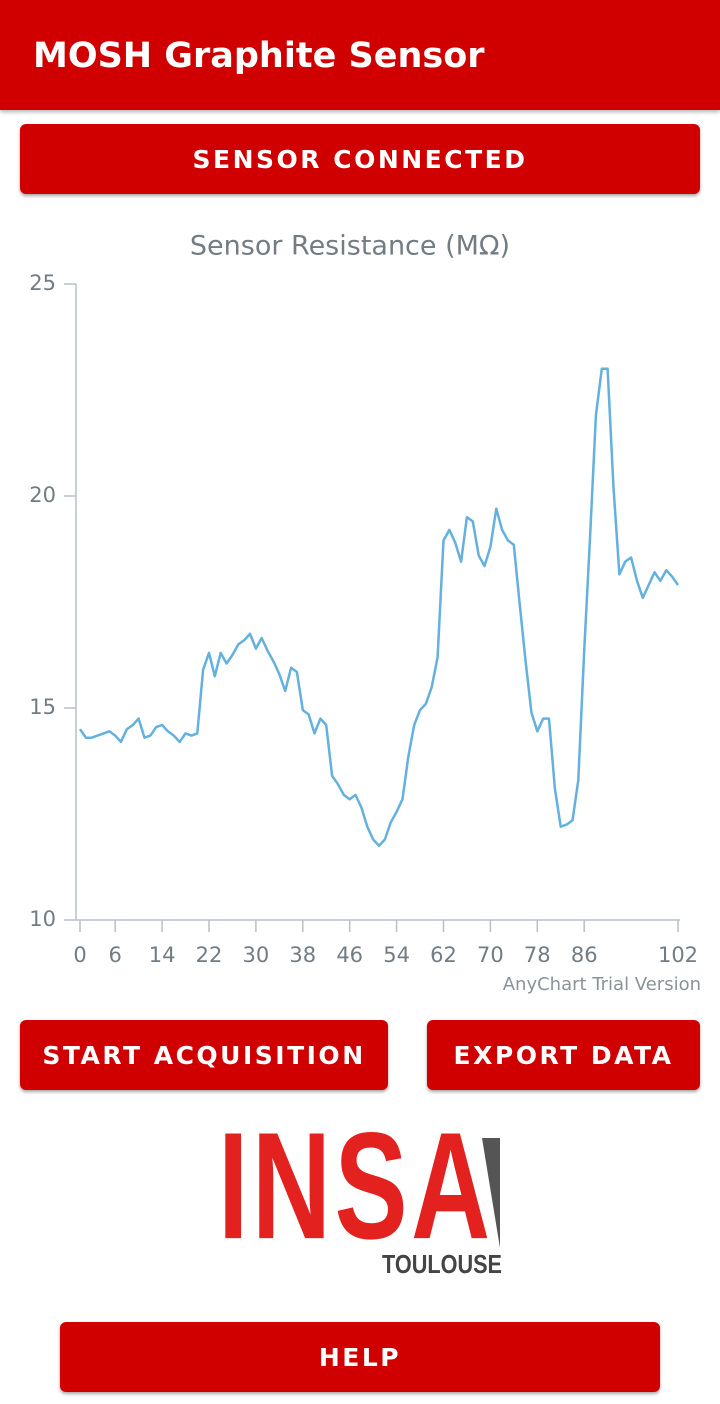  I want to click on x-tick-label: 46, so click(349, 955).